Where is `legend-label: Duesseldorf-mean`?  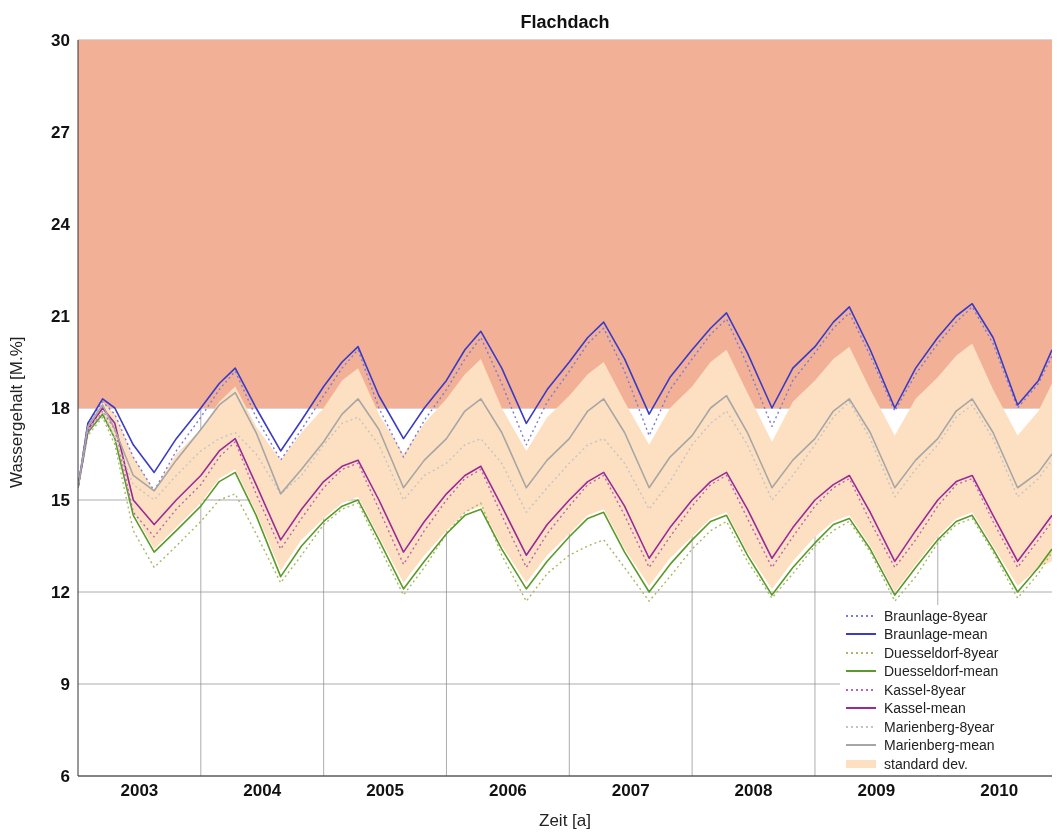 legend-label: Duesseldorf-mean is located at coordinates (941, 671).